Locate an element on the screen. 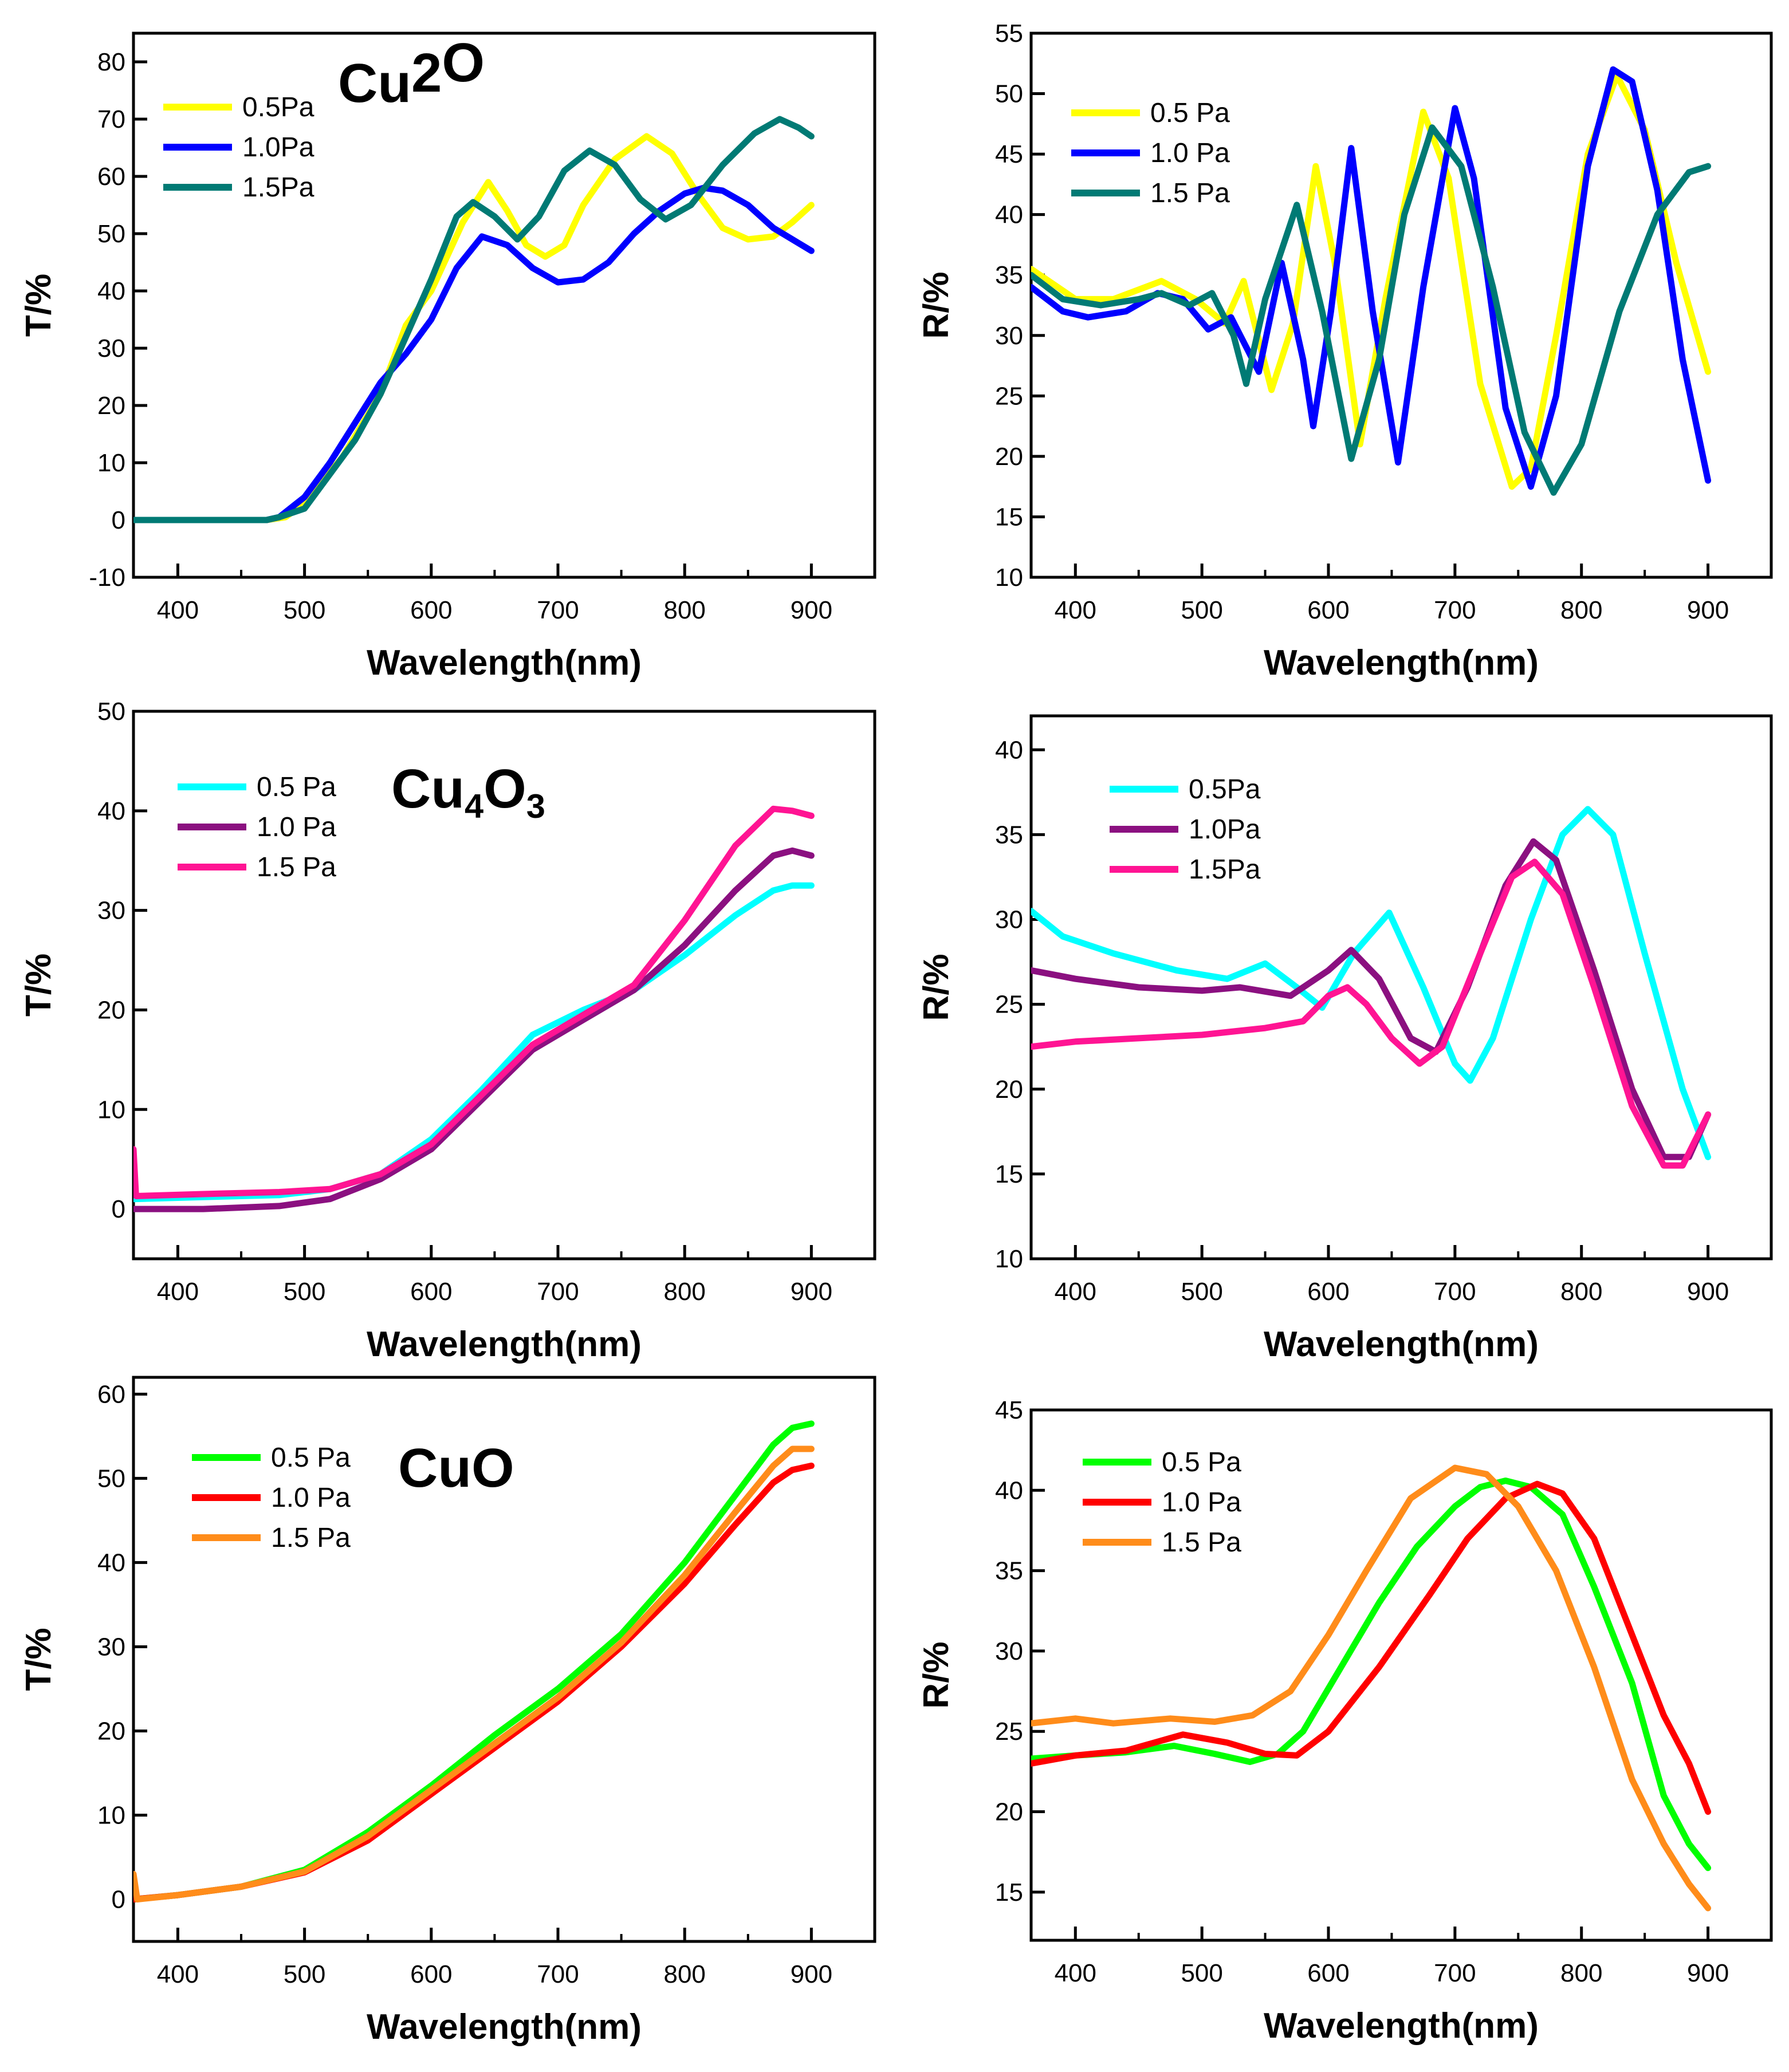  y-tick-label: 25 is located at coordinates (1009, 1732).